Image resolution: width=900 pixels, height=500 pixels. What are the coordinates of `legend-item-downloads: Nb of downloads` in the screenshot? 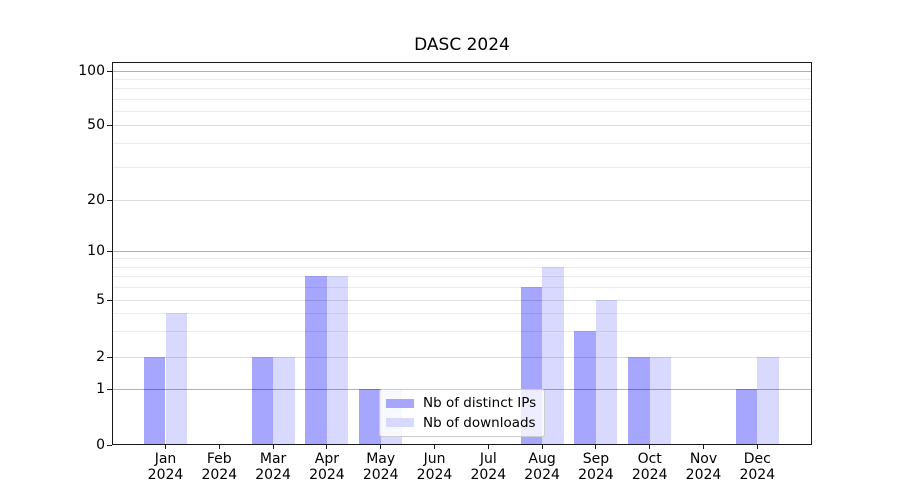 It's located at (462, 423).